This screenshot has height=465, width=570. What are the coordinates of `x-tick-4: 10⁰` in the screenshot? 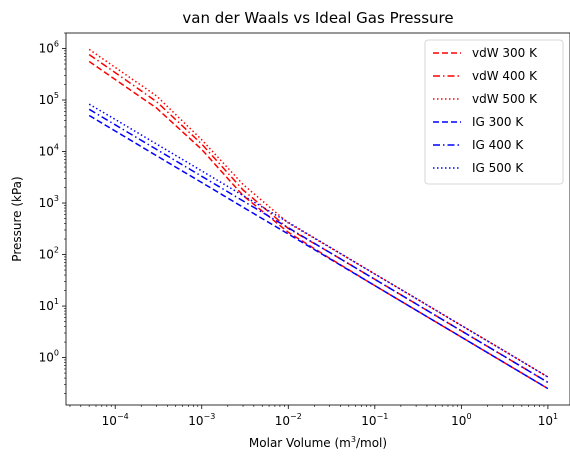 It's located at (461, 416).